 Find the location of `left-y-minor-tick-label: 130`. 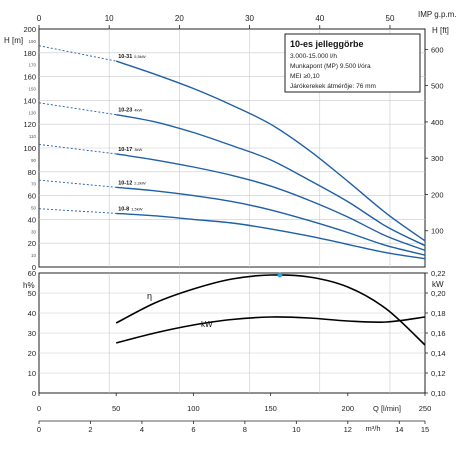

left-y-minor-tick-label: 130 is located at coordinates (32, 112).